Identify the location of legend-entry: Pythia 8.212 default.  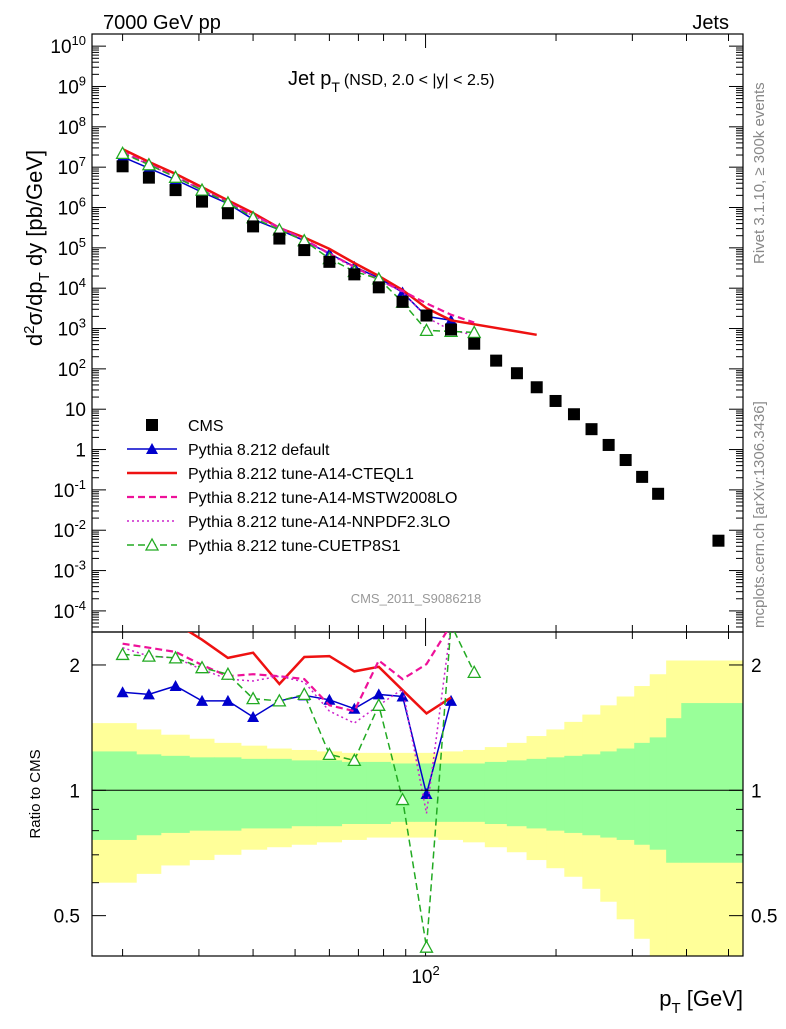
(228, 450).